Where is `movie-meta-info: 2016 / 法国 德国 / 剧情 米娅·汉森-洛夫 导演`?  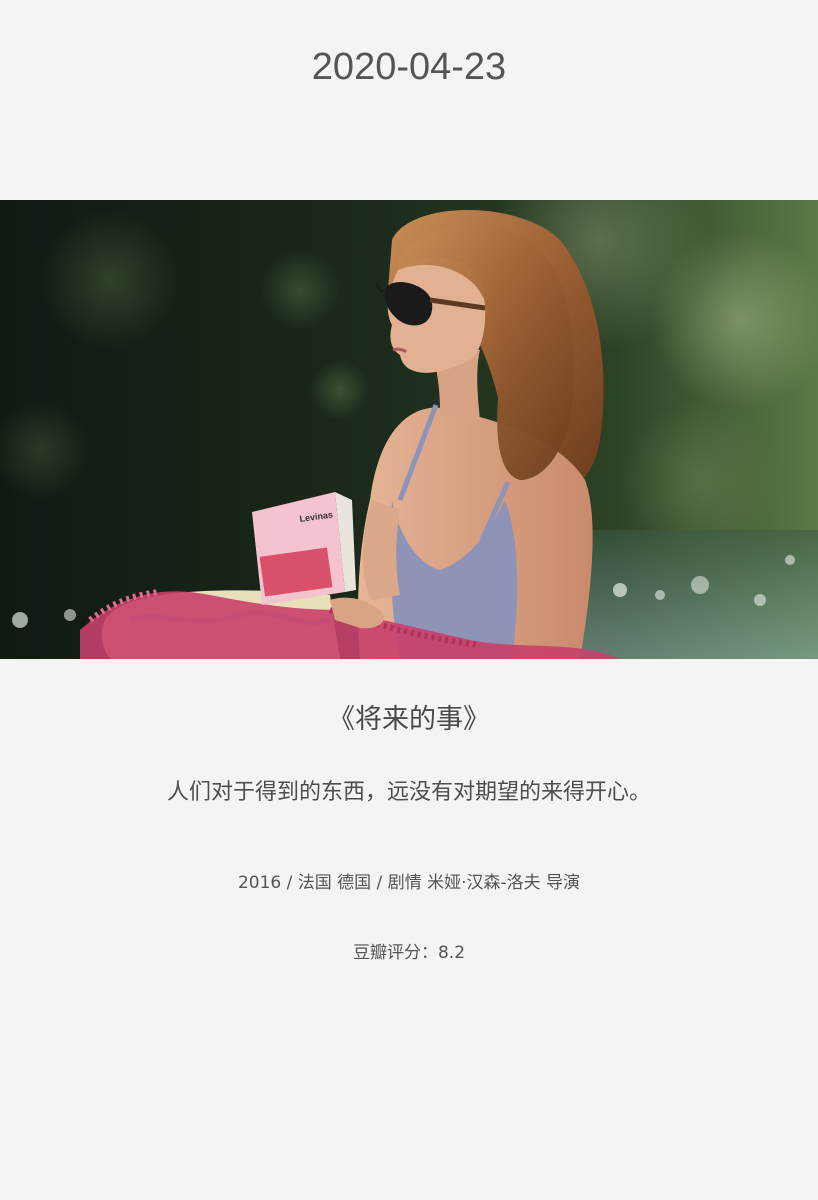
movie-meta-info: 2016 / 法国 德国 / 剧情 米娅·汉森-洛夫 导演 is located at coordinates (409, 883).